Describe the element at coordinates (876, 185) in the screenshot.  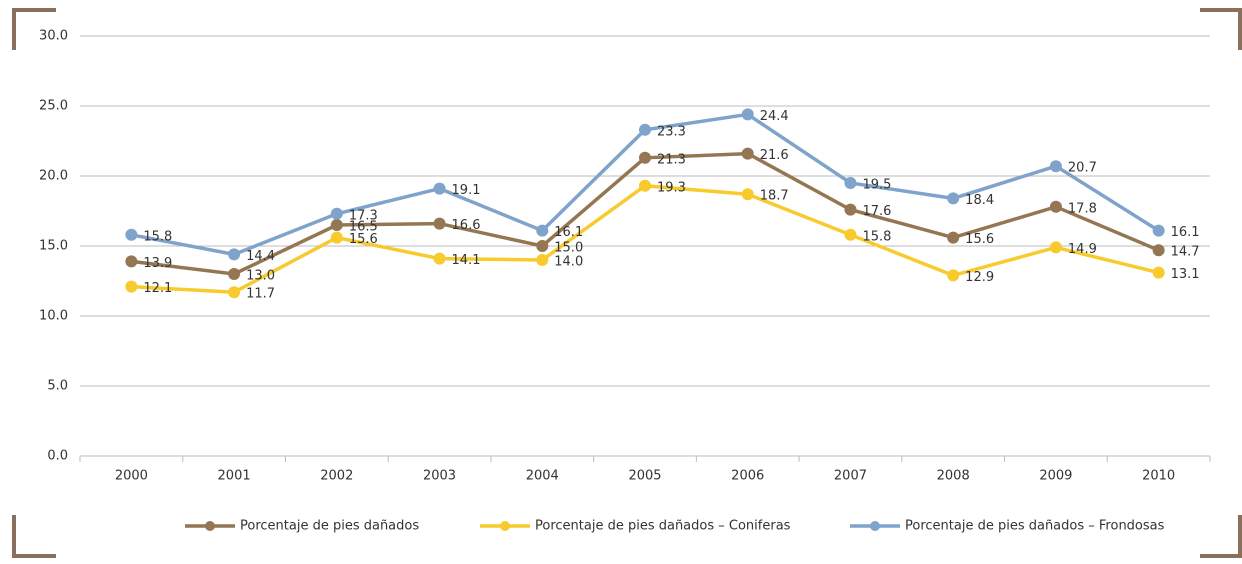
I see `data-label: 19.5` at that location.